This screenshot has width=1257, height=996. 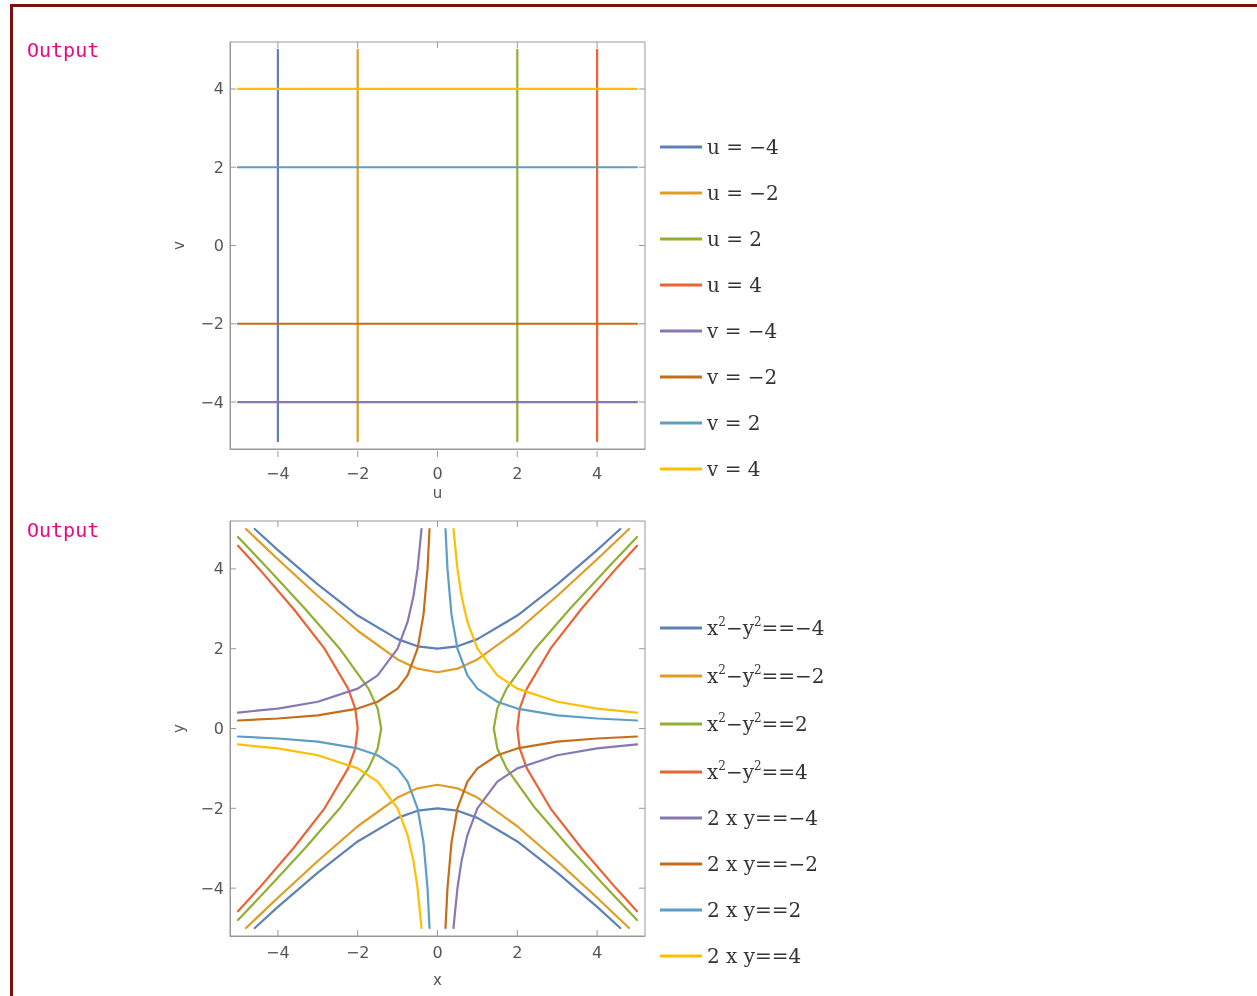 I want to click on x-axis-title: u, so click(x=437, y=492).